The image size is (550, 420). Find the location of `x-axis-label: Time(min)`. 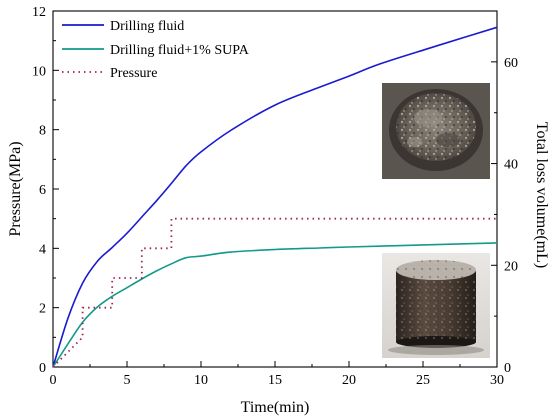

x-axis-label: Time(min) is located at coordinates (275, 407).